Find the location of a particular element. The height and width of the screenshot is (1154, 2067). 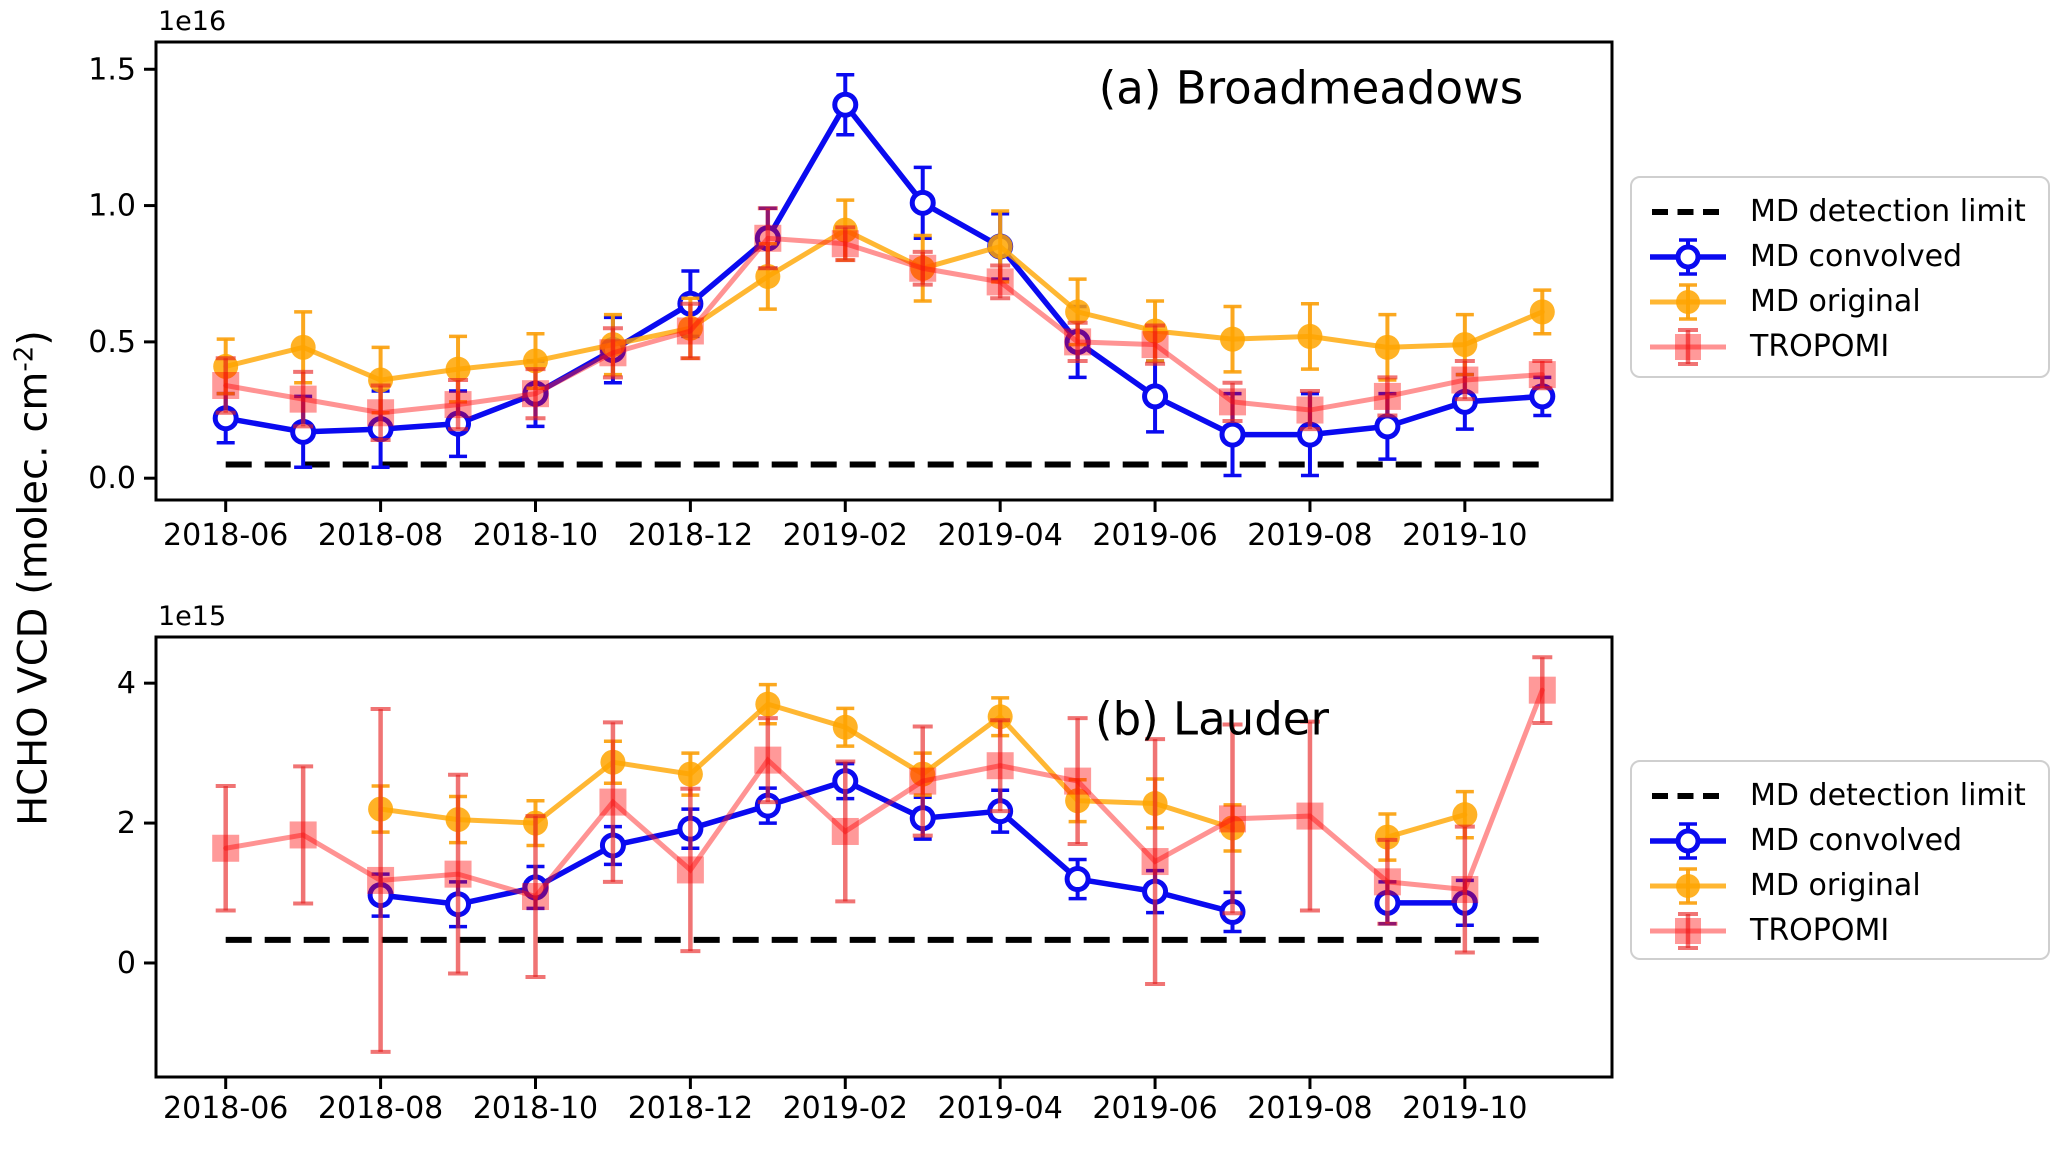

x-tick-label: 2019-04 is located at coordinates (999, 1108).